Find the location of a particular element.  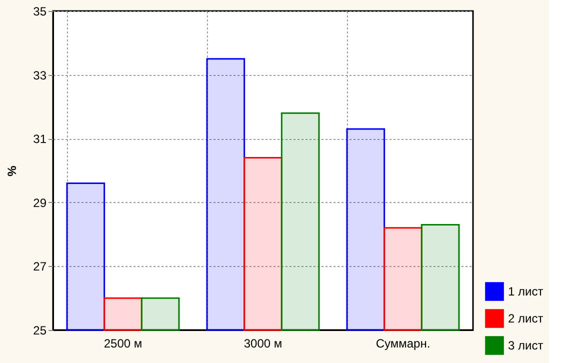

y-tick-label: 31 is located at coordinates (40, 139).